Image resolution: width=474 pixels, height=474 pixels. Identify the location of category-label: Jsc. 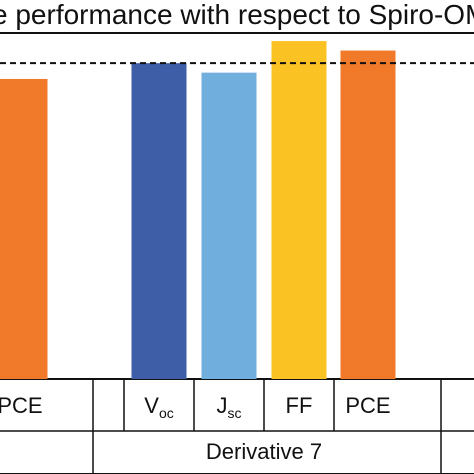
(229, 407).